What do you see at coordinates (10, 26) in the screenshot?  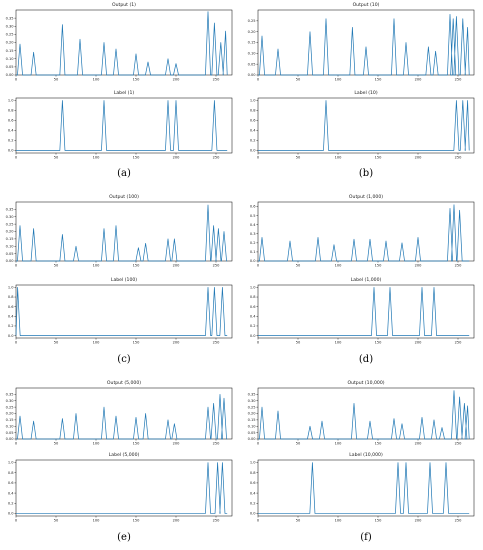 I see `y-tick-label: 0.30` at bounding box center [10, 26].